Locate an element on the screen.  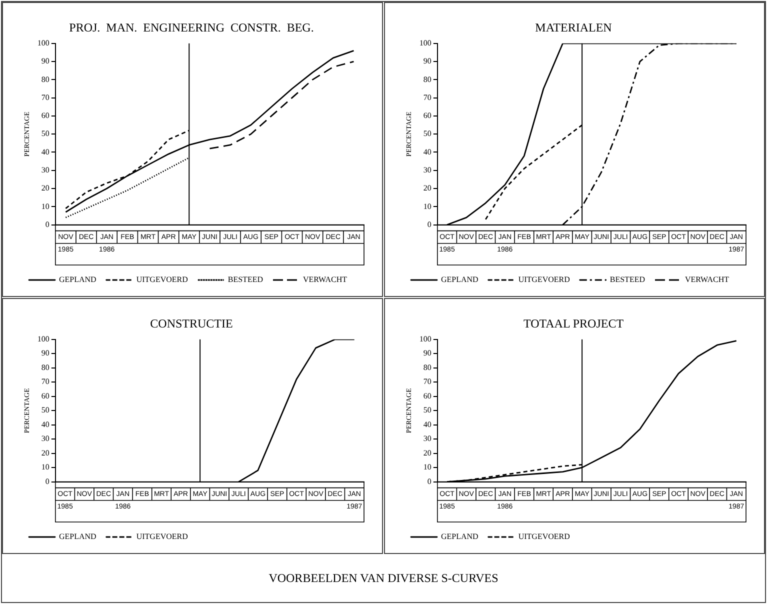
text: VOORBEELDEN VAN DIVERSE S-CURVES is located at coordinates (384, 578).